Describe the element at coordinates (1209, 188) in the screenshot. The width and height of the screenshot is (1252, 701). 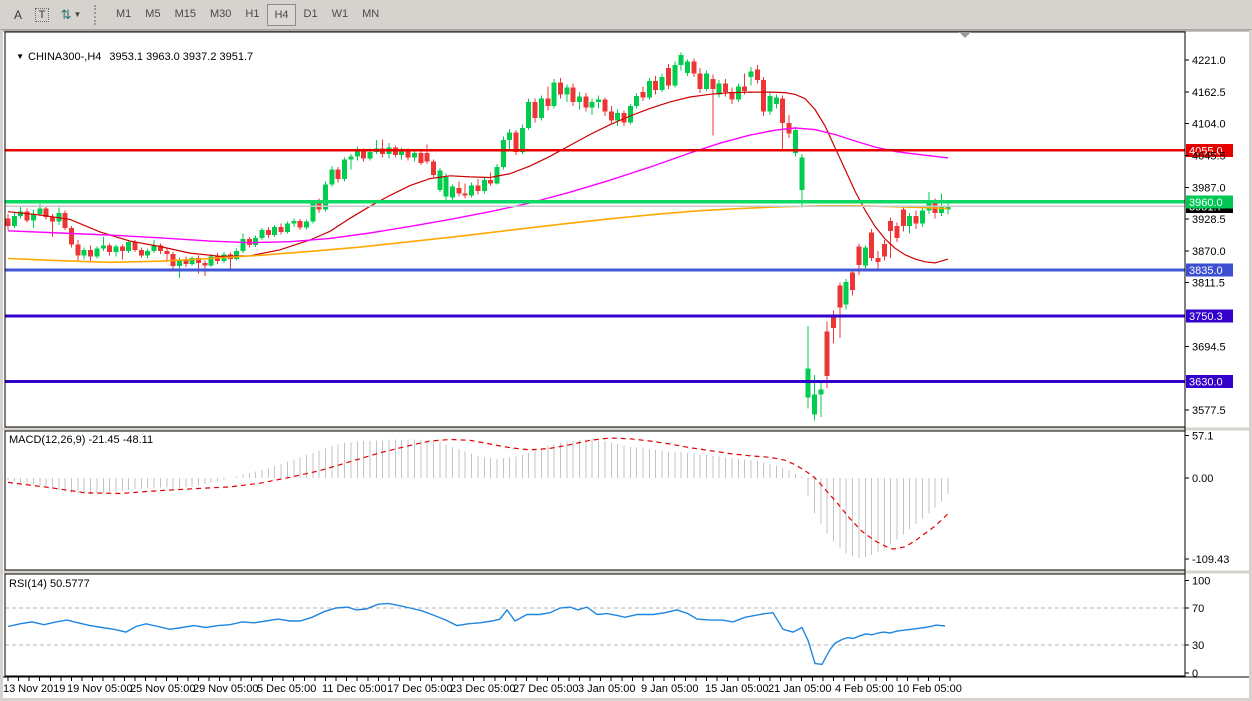
I see `svg-text: 3987.0` at that location.